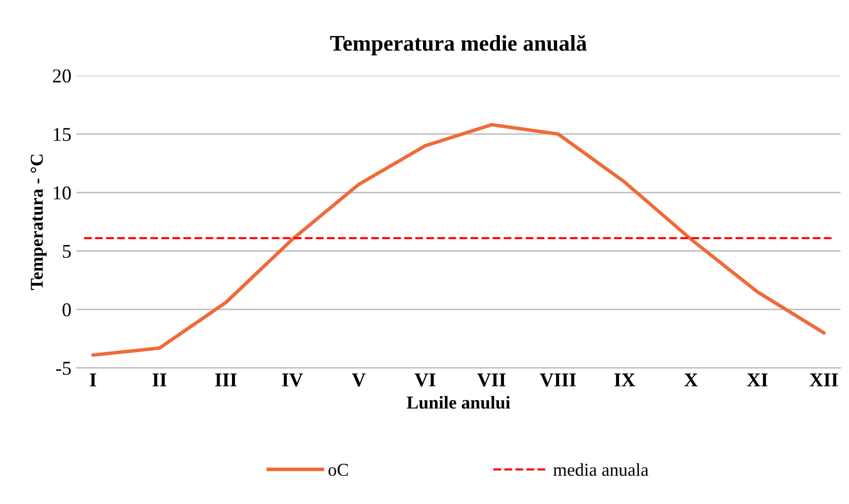 This screenshot has height=504, width=849. Describe the element at coordinates (491, 380) in the screenshot. I see `x-tick-label: VII` at that location.